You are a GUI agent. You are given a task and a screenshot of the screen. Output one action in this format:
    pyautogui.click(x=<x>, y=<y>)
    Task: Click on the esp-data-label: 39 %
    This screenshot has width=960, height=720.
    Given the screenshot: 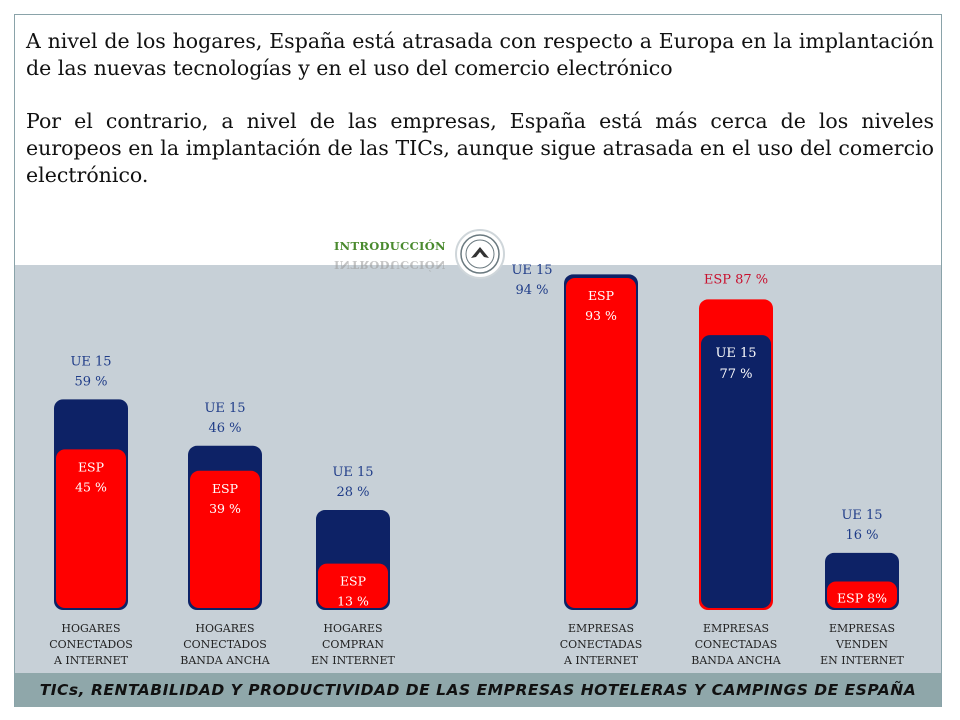 What is the action you would take?
    pyautogui.click(x=225, y=508)
    